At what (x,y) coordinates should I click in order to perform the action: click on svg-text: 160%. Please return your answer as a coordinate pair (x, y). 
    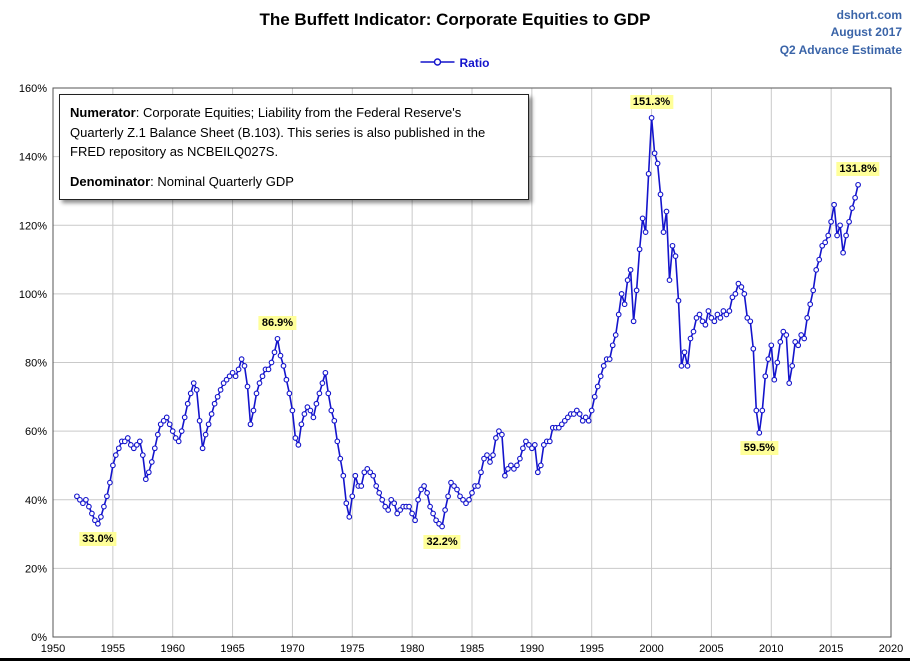
    Looking at the image, I should click on (33, 89).